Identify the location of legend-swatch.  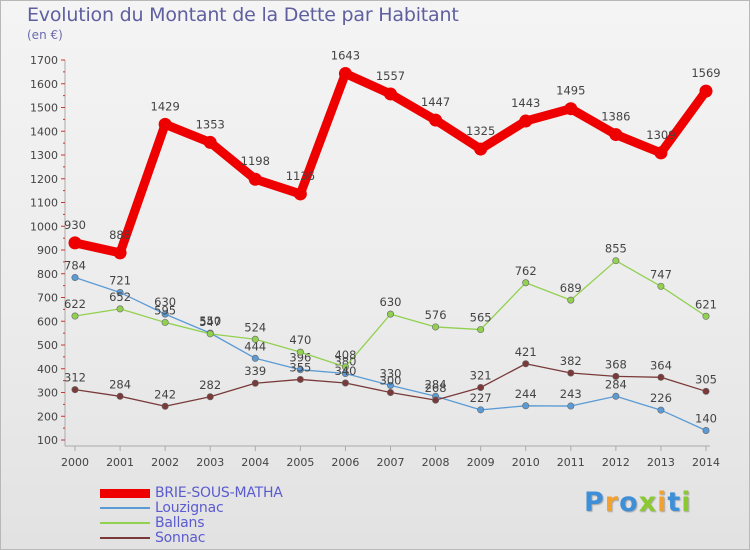
(125, 523).